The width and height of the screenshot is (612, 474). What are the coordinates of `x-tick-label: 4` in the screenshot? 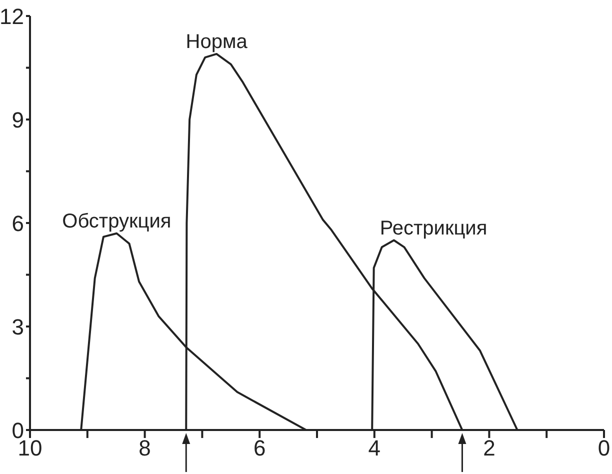 It's located at (374, 448).